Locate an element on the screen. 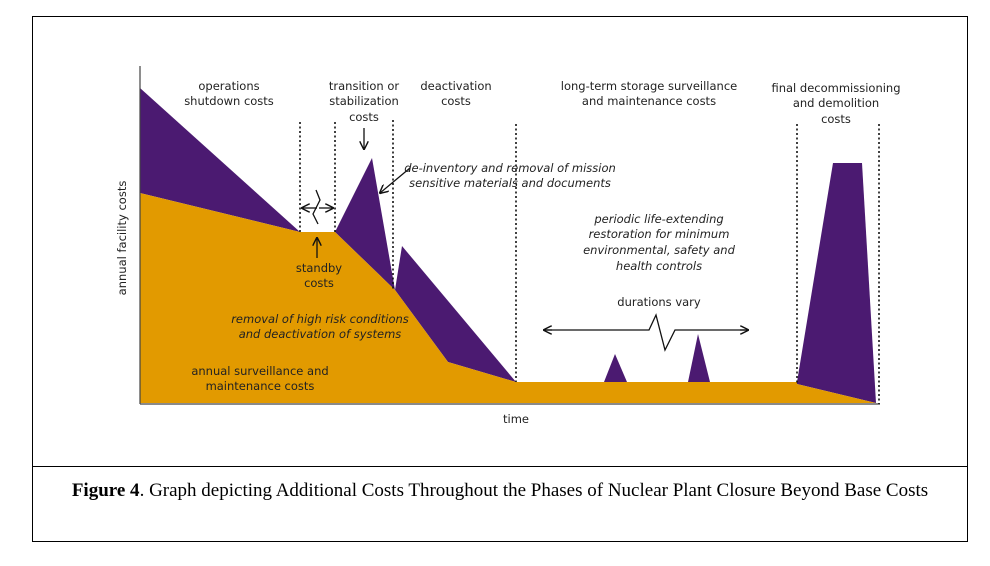  svg-text: transition or is located at coordinates (364, 86).